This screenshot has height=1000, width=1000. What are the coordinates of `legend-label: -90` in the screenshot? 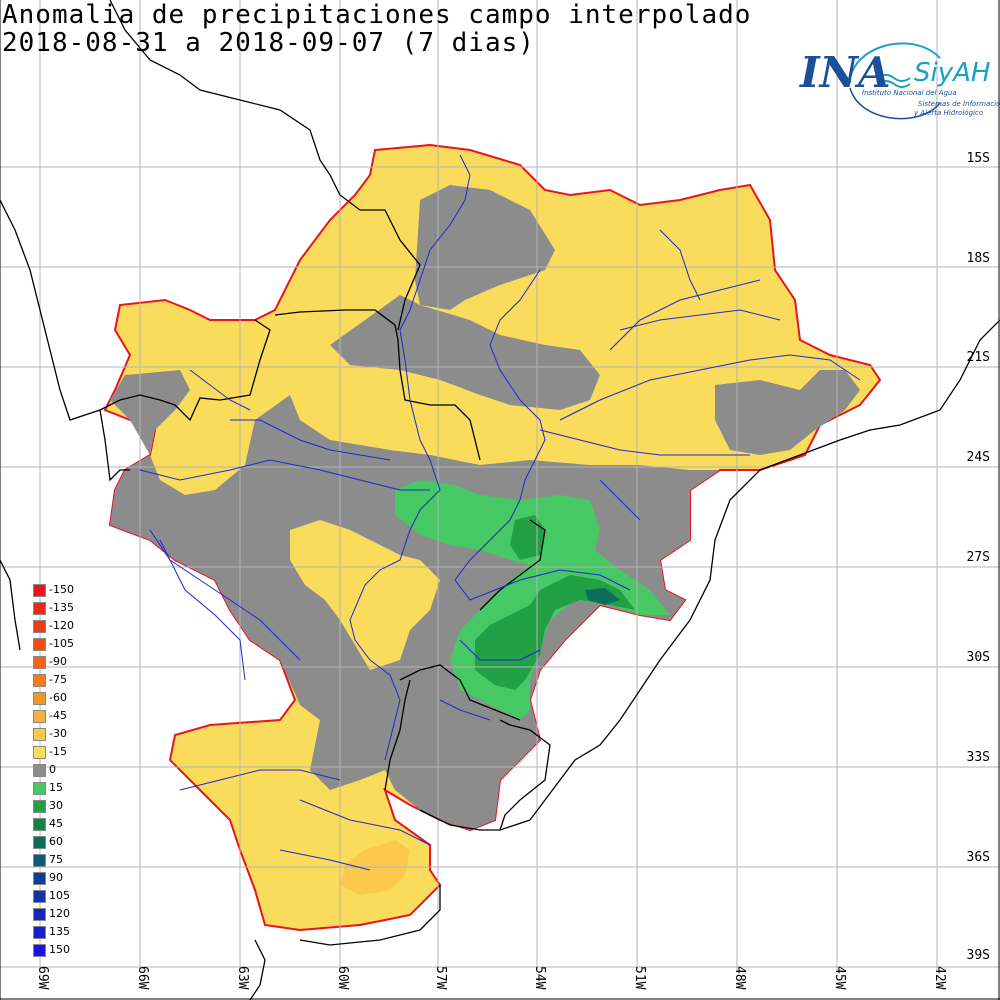 It's located at (58, 661).